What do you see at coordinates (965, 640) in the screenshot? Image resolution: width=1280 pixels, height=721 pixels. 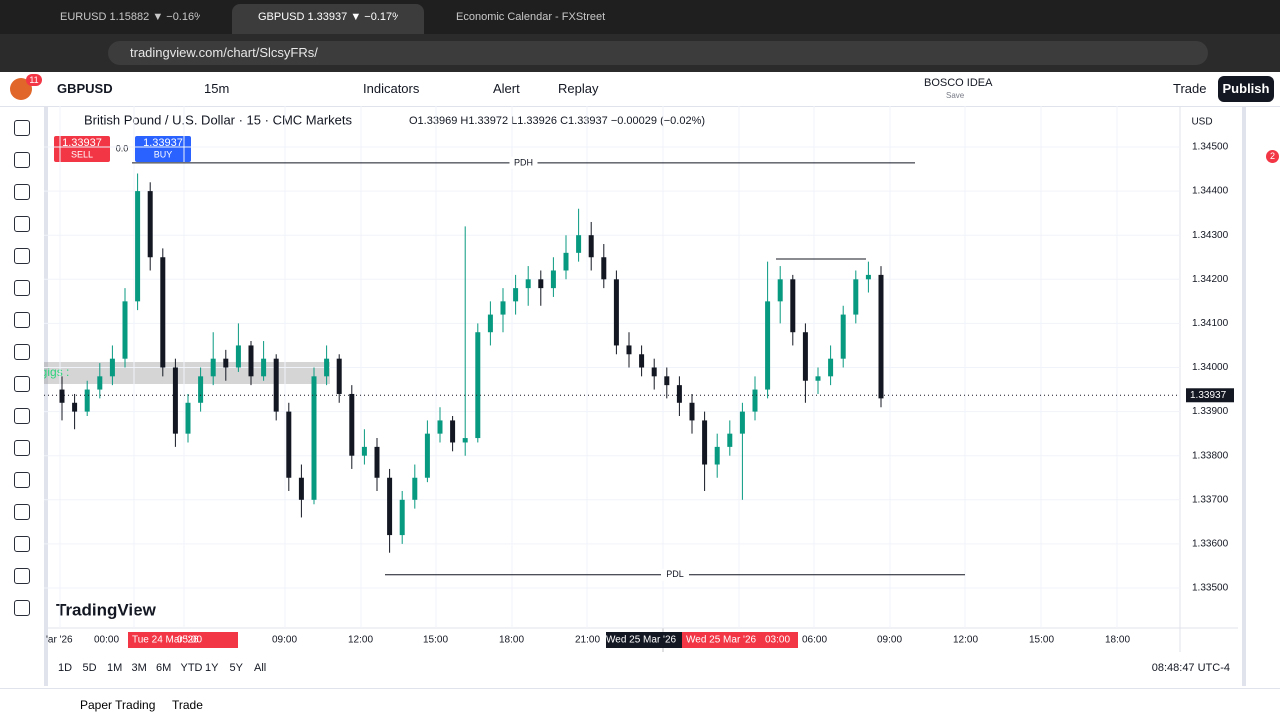 I see `x-tick-label: 12:00` at bounding box center [965, 640].